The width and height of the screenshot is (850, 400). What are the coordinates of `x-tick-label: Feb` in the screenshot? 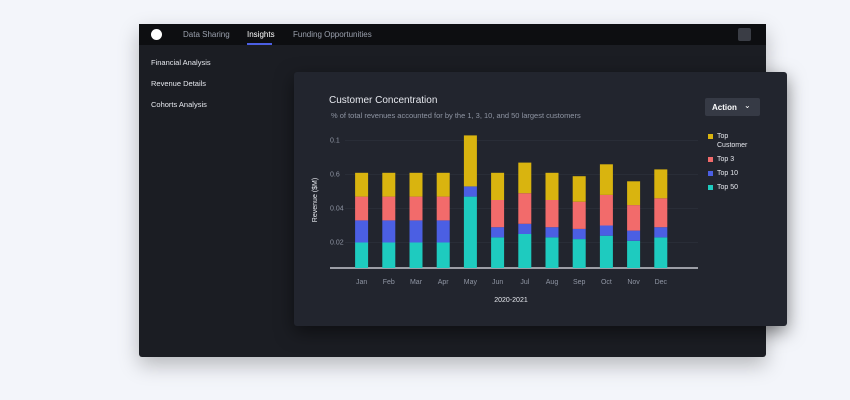 It's located at (389, 282).